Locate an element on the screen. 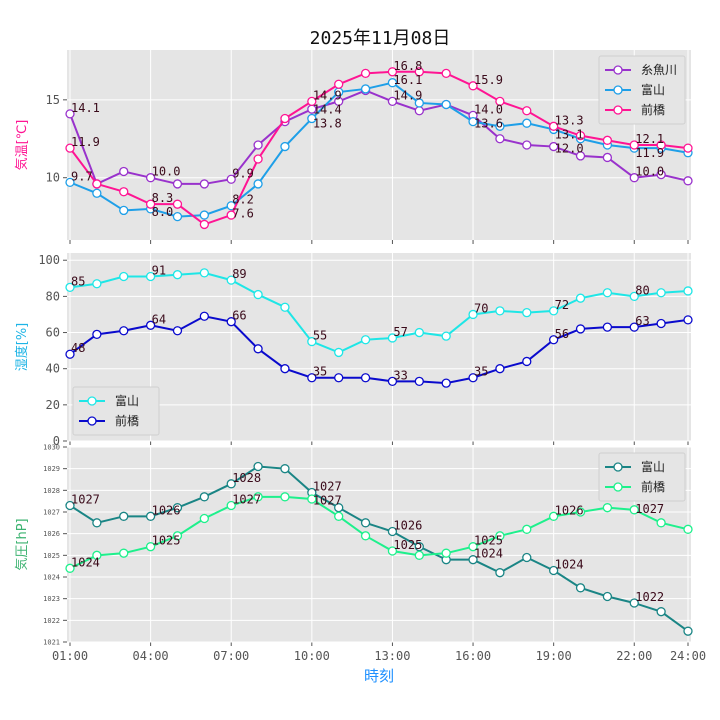 Image resolution: width=720 pixels, height=720 pixels. data-label: 13.3 is located at coordinates (569, 120).